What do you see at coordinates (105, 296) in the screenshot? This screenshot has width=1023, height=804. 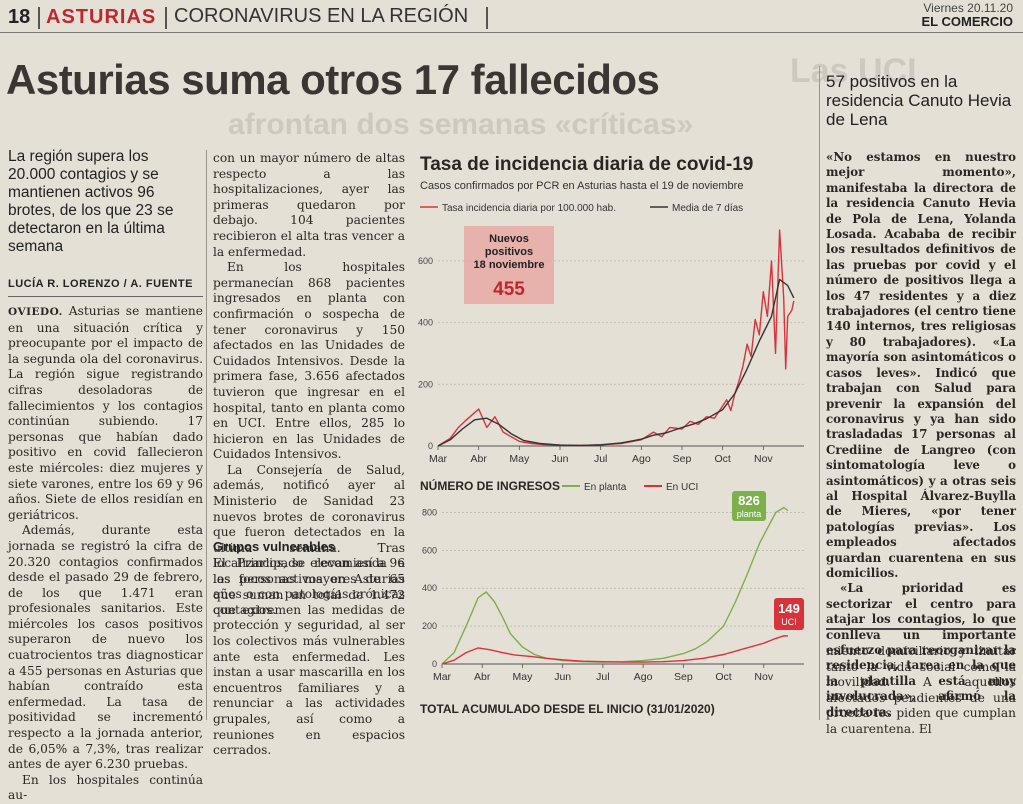 I see `byline-rule` at bounding box center [105, 296].